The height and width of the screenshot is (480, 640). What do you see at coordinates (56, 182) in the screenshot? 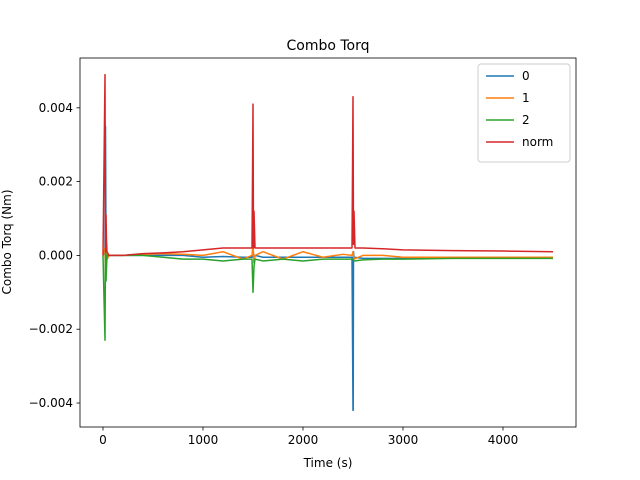
I see `y-tick-label: 0.002` at bounding box center [56, 182].